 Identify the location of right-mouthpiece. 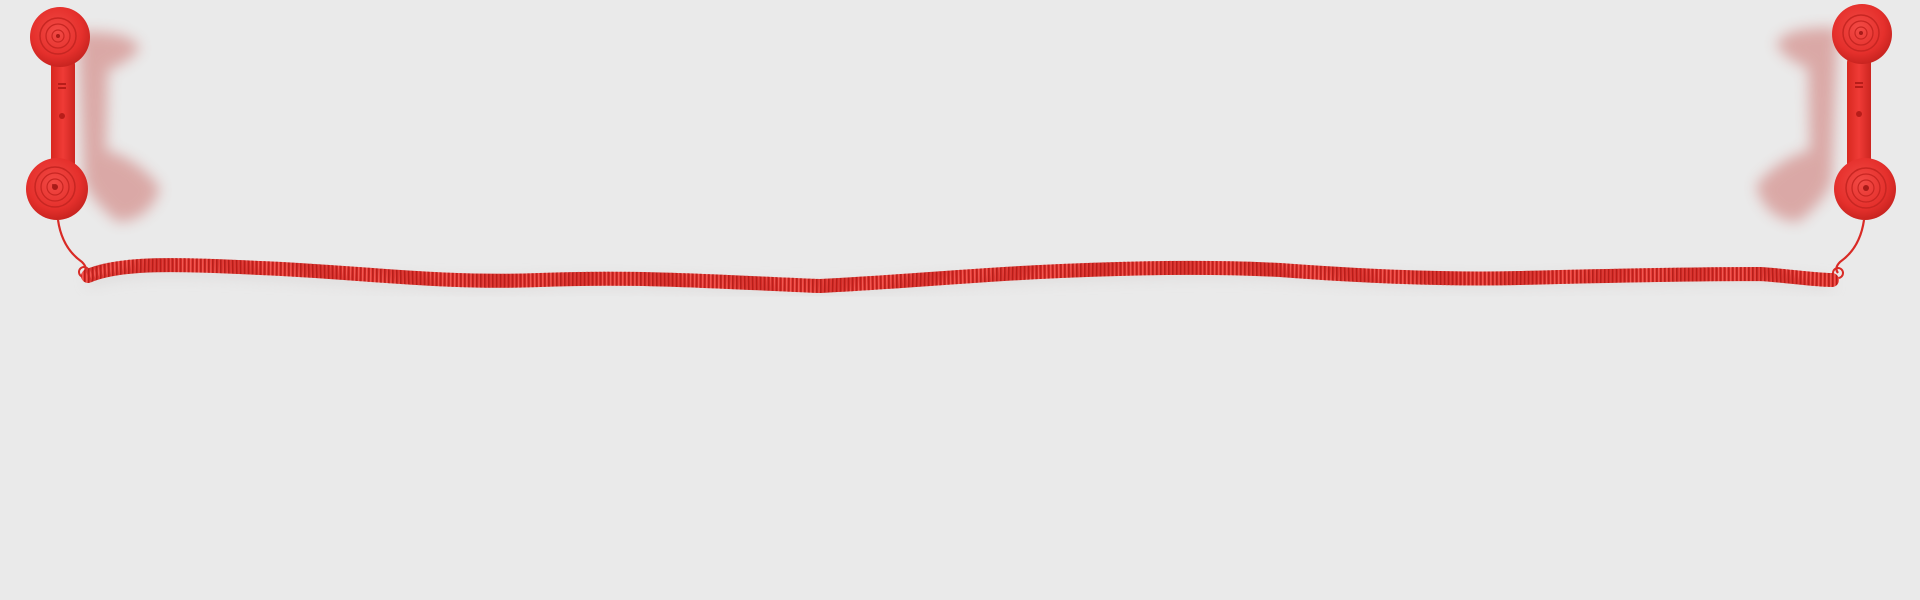
(1865, 189).